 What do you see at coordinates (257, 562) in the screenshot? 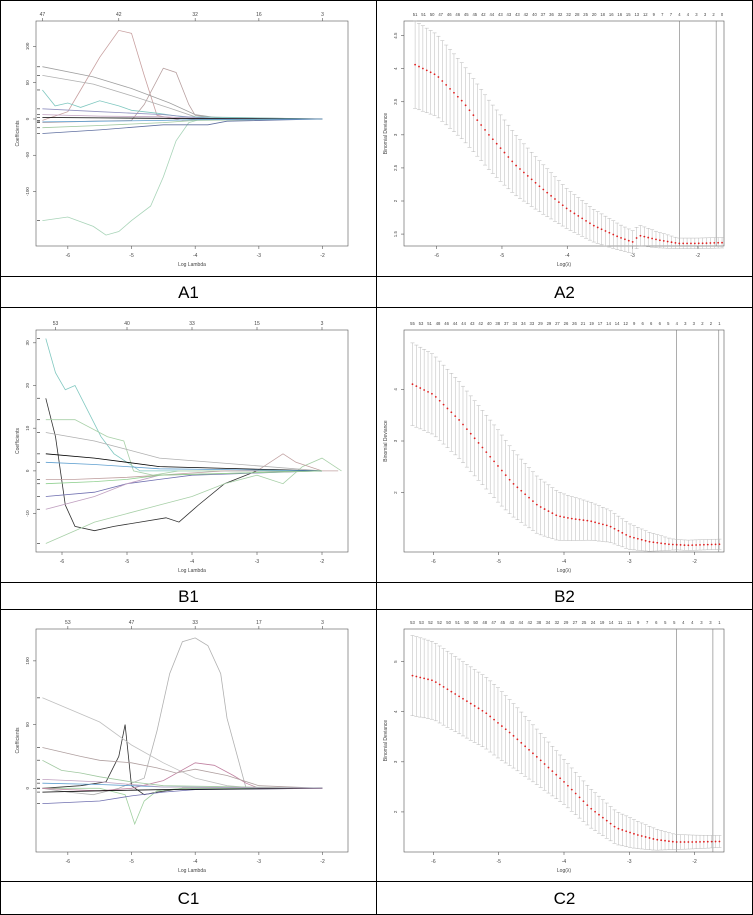
I see `x-tick-label: -3` at bounding box center [257, 562].